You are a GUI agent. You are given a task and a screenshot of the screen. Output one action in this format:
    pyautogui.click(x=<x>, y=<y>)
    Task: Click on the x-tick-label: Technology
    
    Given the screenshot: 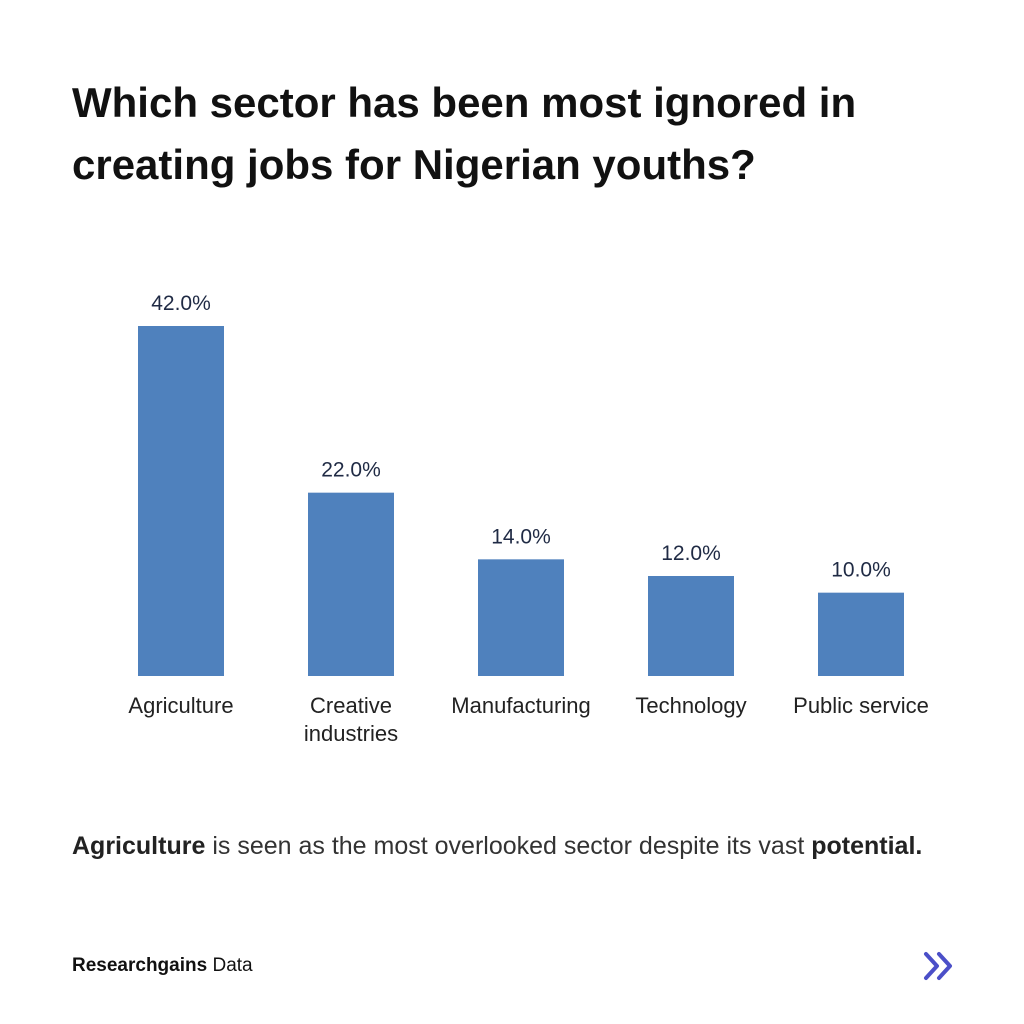 What is the action you would take?
    pyautogui.click(x=691, y=705)
    